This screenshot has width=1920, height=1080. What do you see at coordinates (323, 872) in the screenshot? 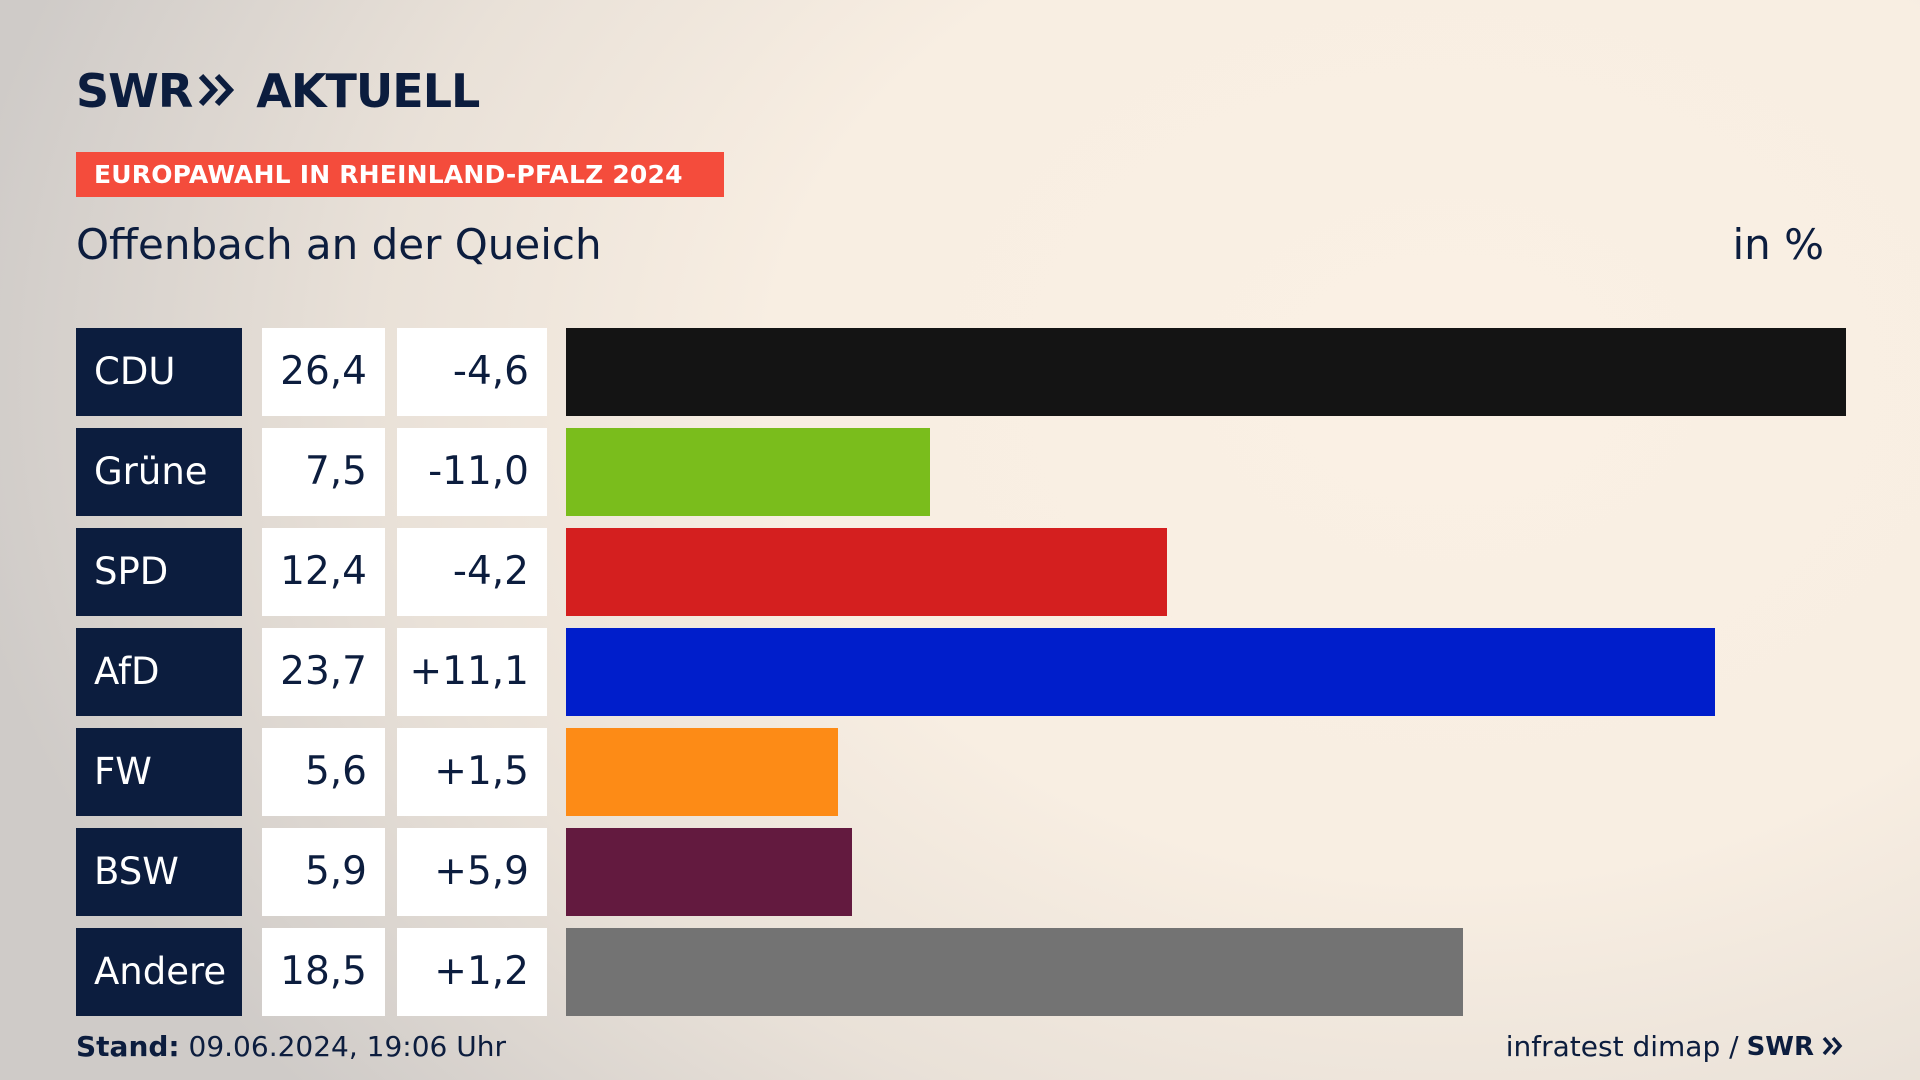
I see `value-label: 5,9` at bounding box center [323, 872].